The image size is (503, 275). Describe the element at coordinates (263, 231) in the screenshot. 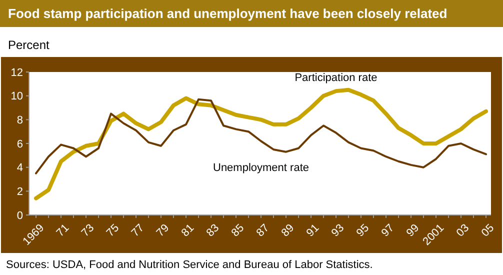

I see `x-tick-label: 87` at that location.